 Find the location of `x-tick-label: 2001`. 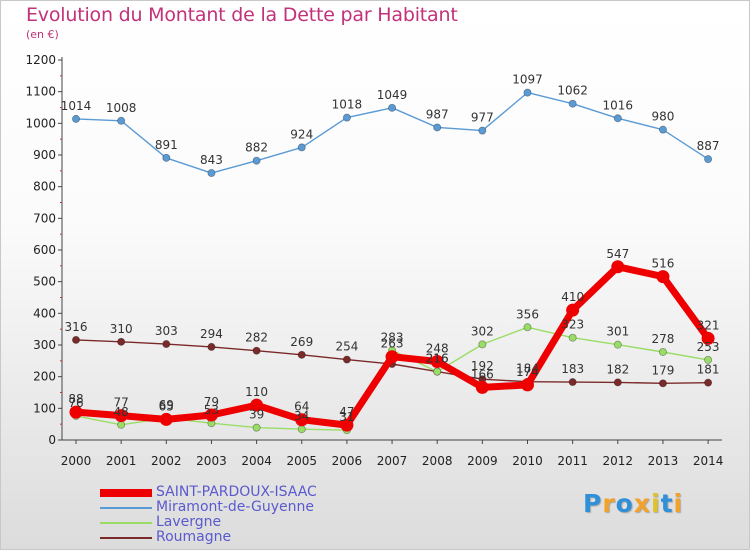

x-tick-label: 2001 is located at coordinates (121, 461).